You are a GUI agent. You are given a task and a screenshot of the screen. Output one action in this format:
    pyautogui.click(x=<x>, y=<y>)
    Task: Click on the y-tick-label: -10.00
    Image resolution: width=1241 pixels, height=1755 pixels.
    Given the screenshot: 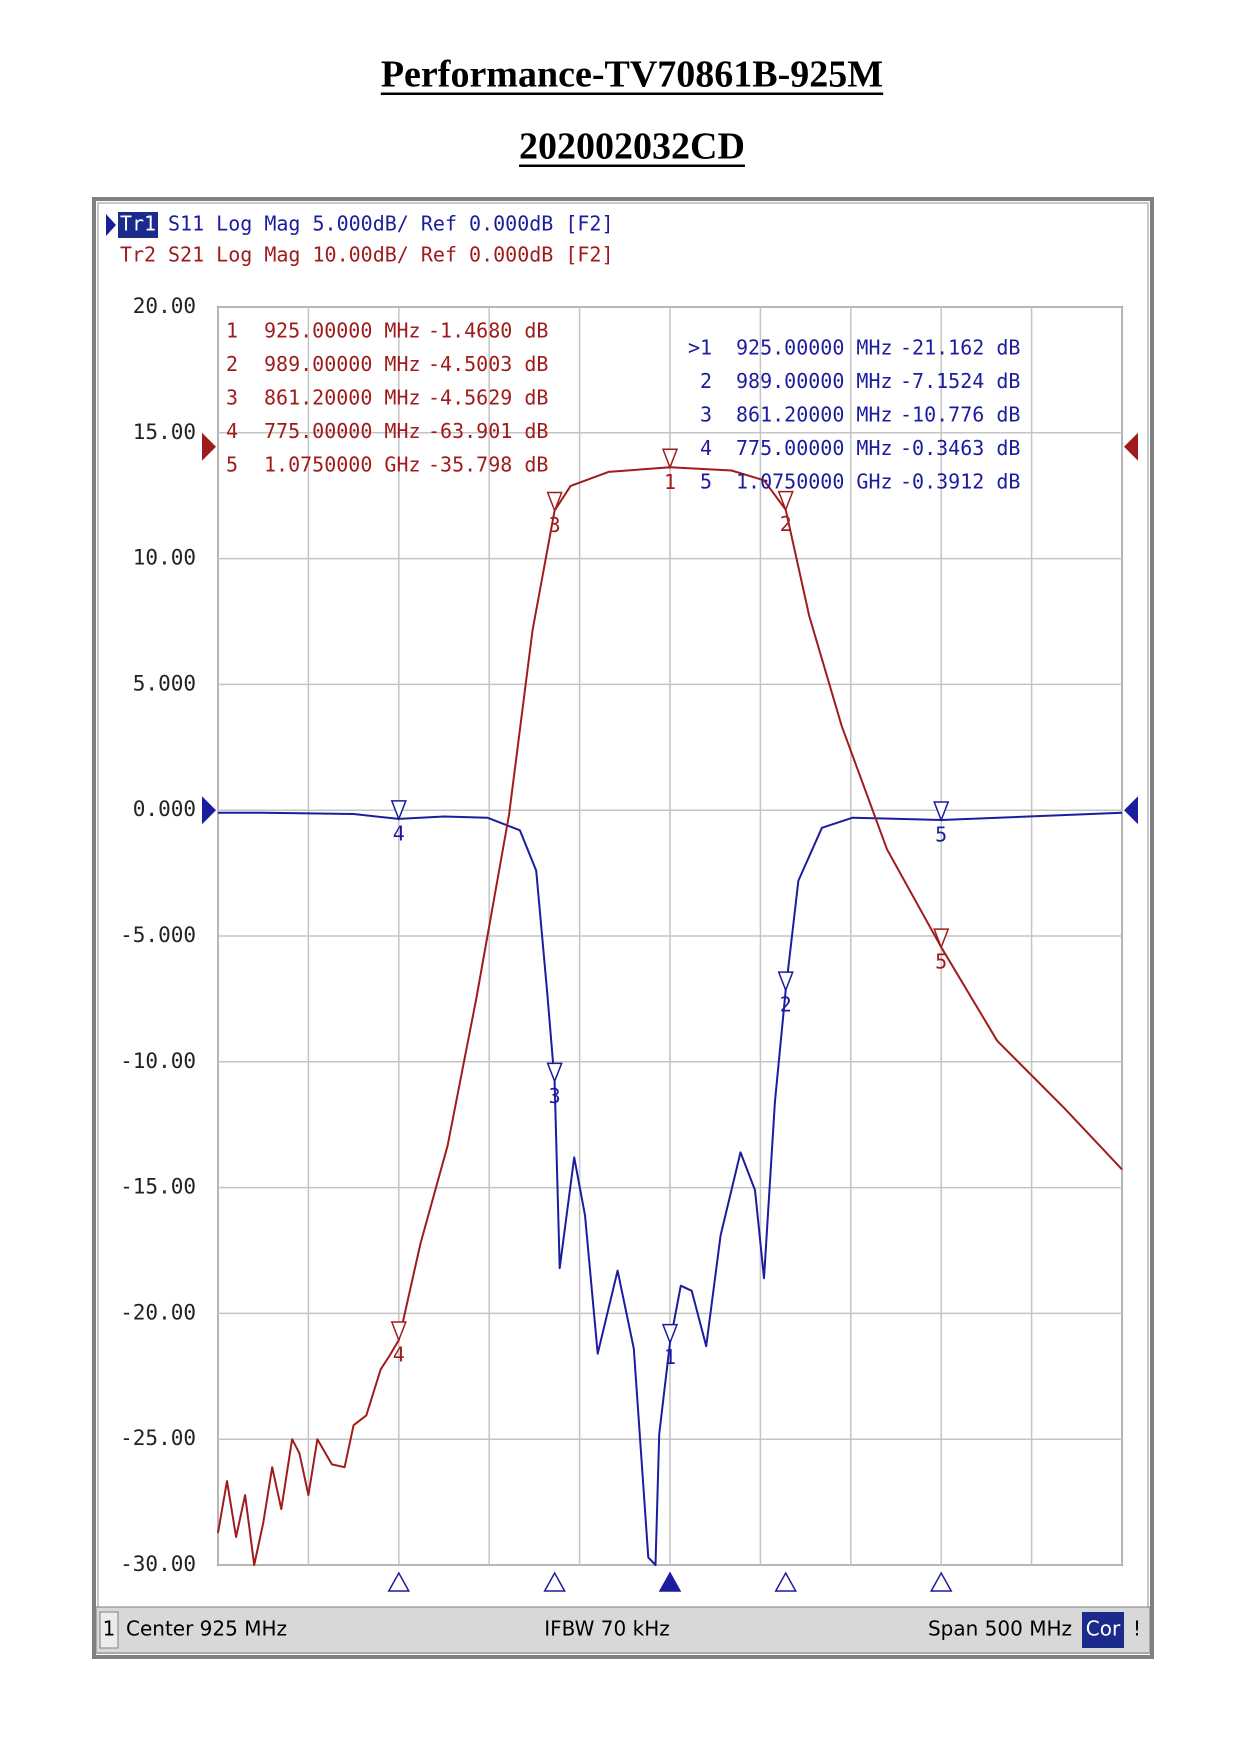 What is the action you would take?
    pyautogui.click(x=158, y=1061)
    